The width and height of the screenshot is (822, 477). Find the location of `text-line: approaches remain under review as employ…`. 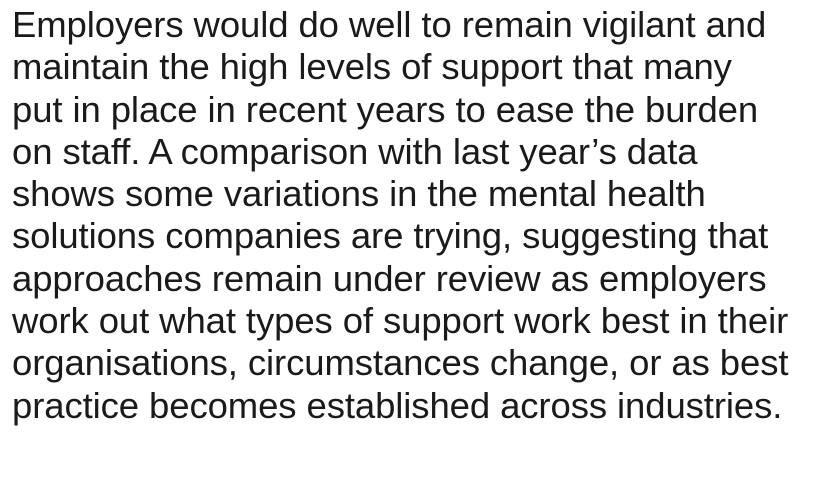

text-line: approaches remain under review as employ… is located at coordinates (389, 278).